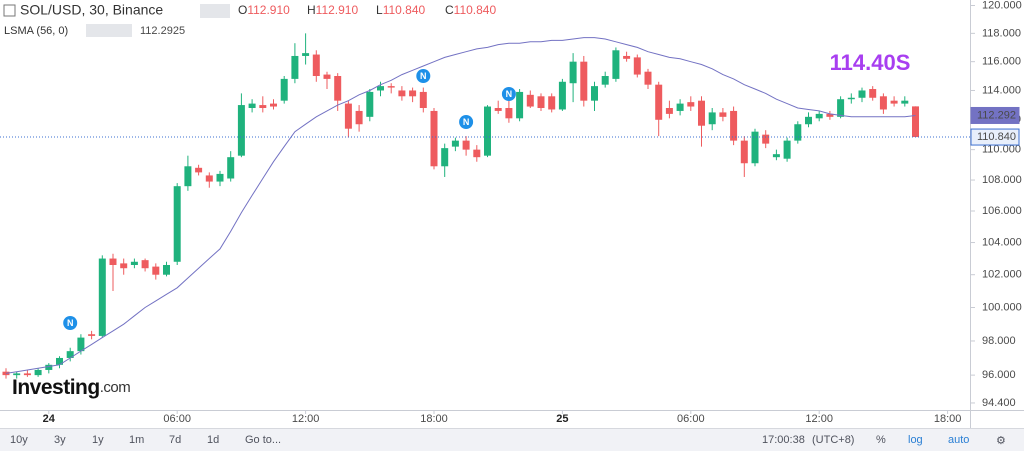 The width and height of the screenshot is (1024, 451). Describe the element at coordinates (49, 419) in the screenshot. I see `x-tick-label: 24` at that location.